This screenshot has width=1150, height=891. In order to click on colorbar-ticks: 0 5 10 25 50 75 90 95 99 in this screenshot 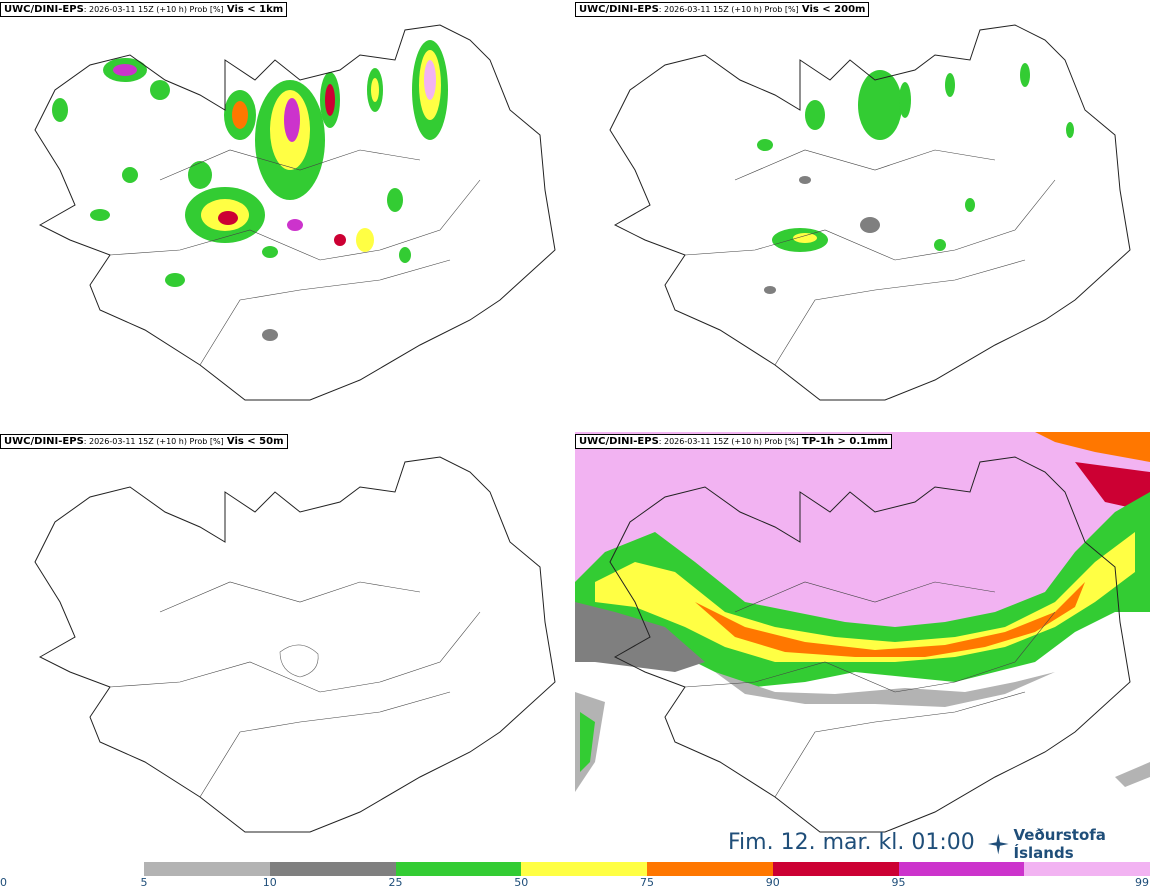, I will do `click(575, 883)`.